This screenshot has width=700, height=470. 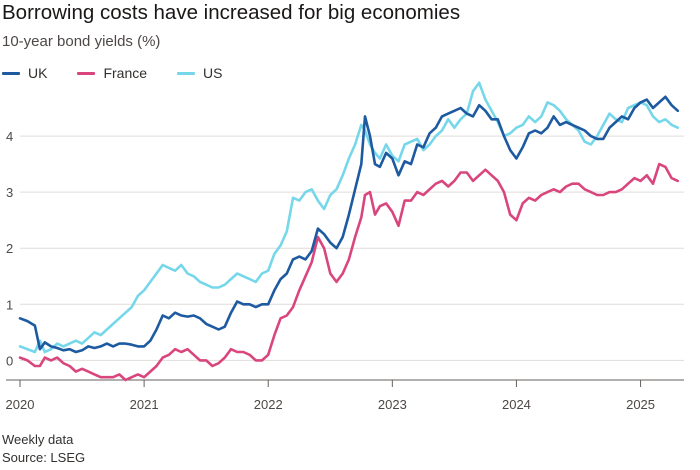 I want to click on y-tick-label: 3, so click(x=9, y=192).